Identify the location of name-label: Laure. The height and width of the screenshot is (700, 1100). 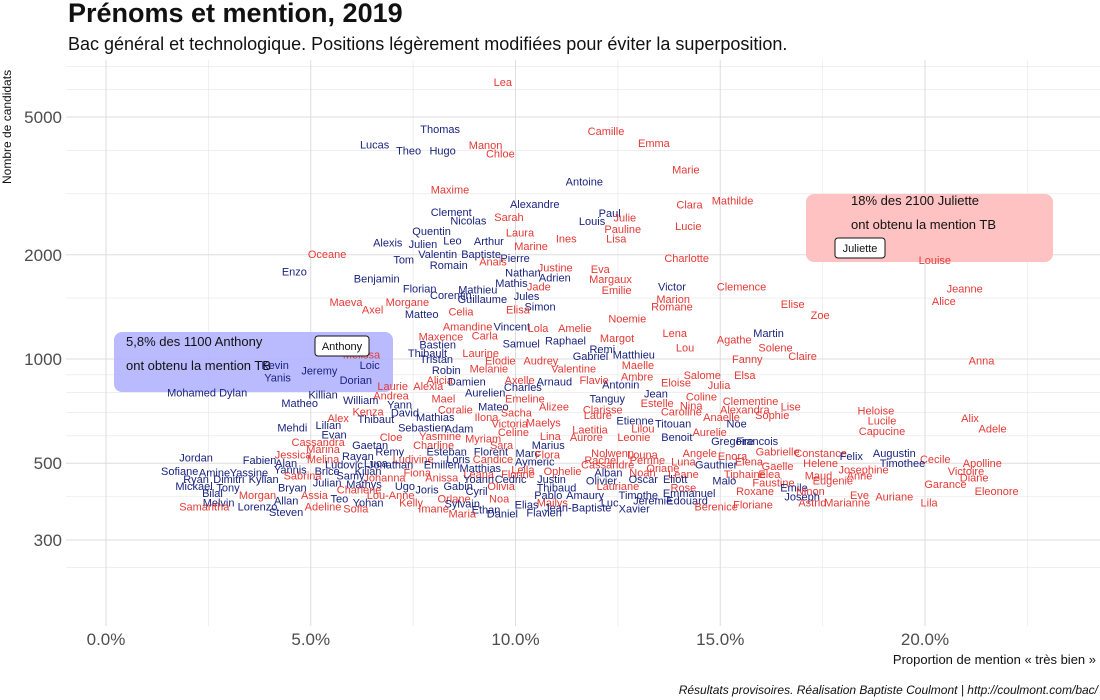
(598, 416).